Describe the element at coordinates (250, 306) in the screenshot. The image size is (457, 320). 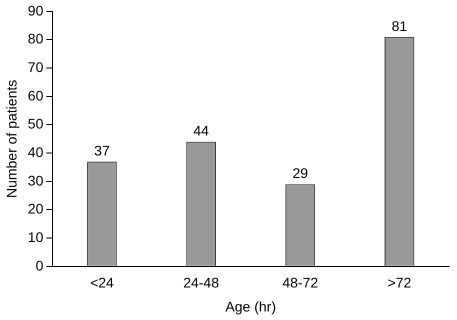
I see `x-axis-title: Age (hr)` at that location.